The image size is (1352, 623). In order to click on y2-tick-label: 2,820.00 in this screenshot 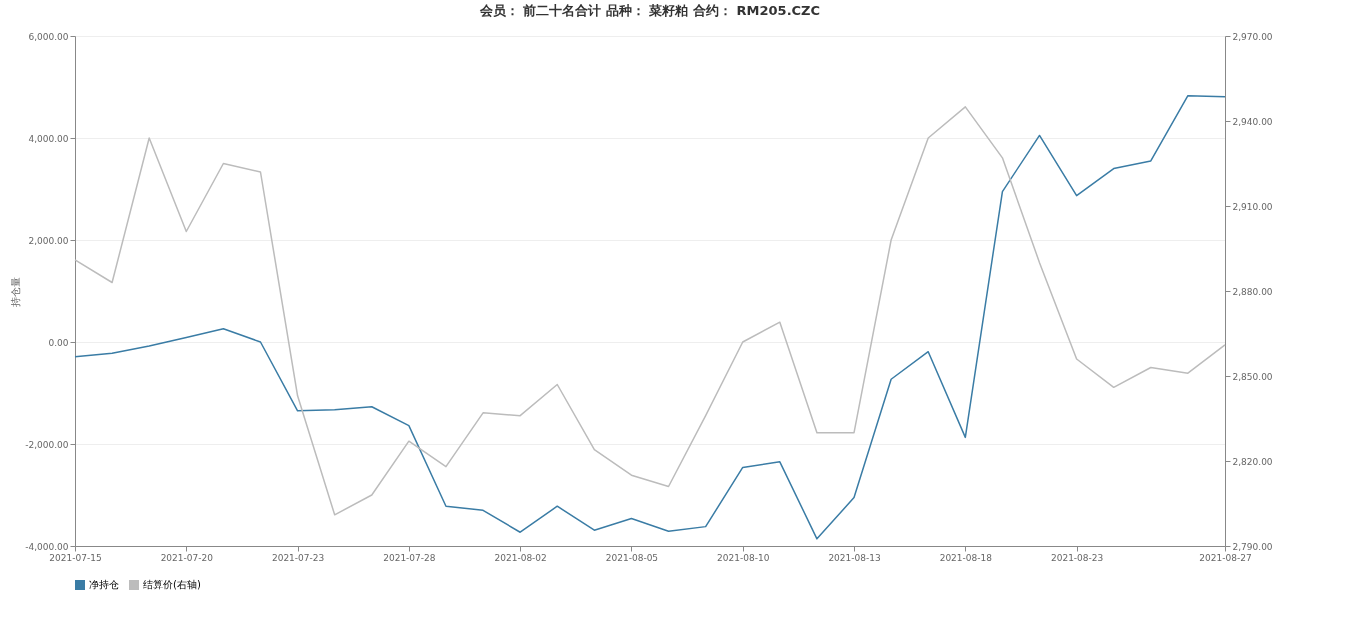, I will do `click(1252, 461)`.